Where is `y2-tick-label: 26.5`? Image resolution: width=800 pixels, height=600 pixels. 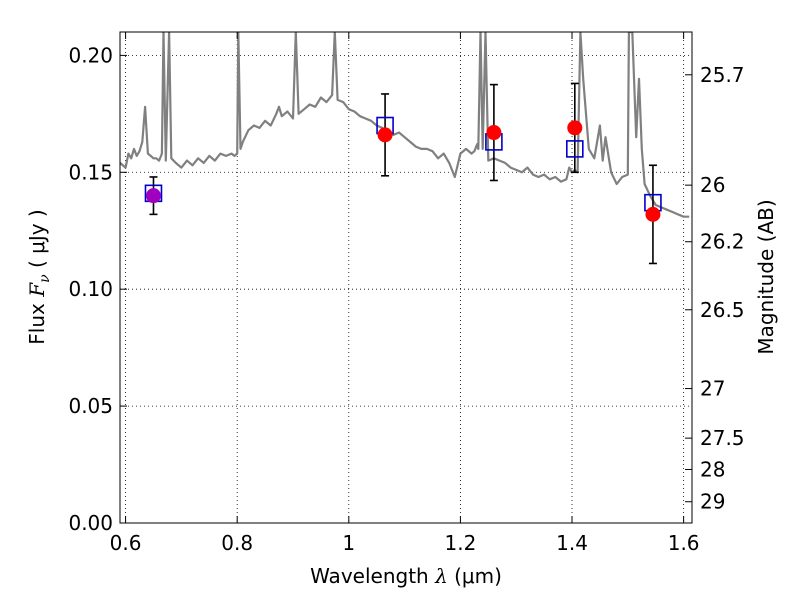
y2-tick-label: 26.5 is located at coordinates (722, 310).